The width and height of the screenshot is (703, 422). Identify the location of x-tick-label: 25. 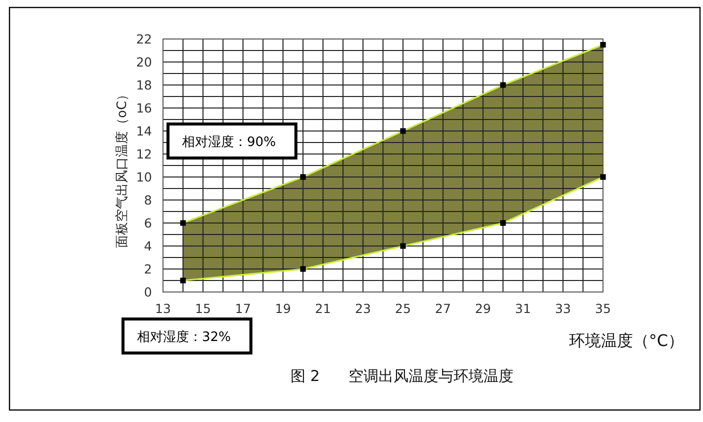
(403, 308).